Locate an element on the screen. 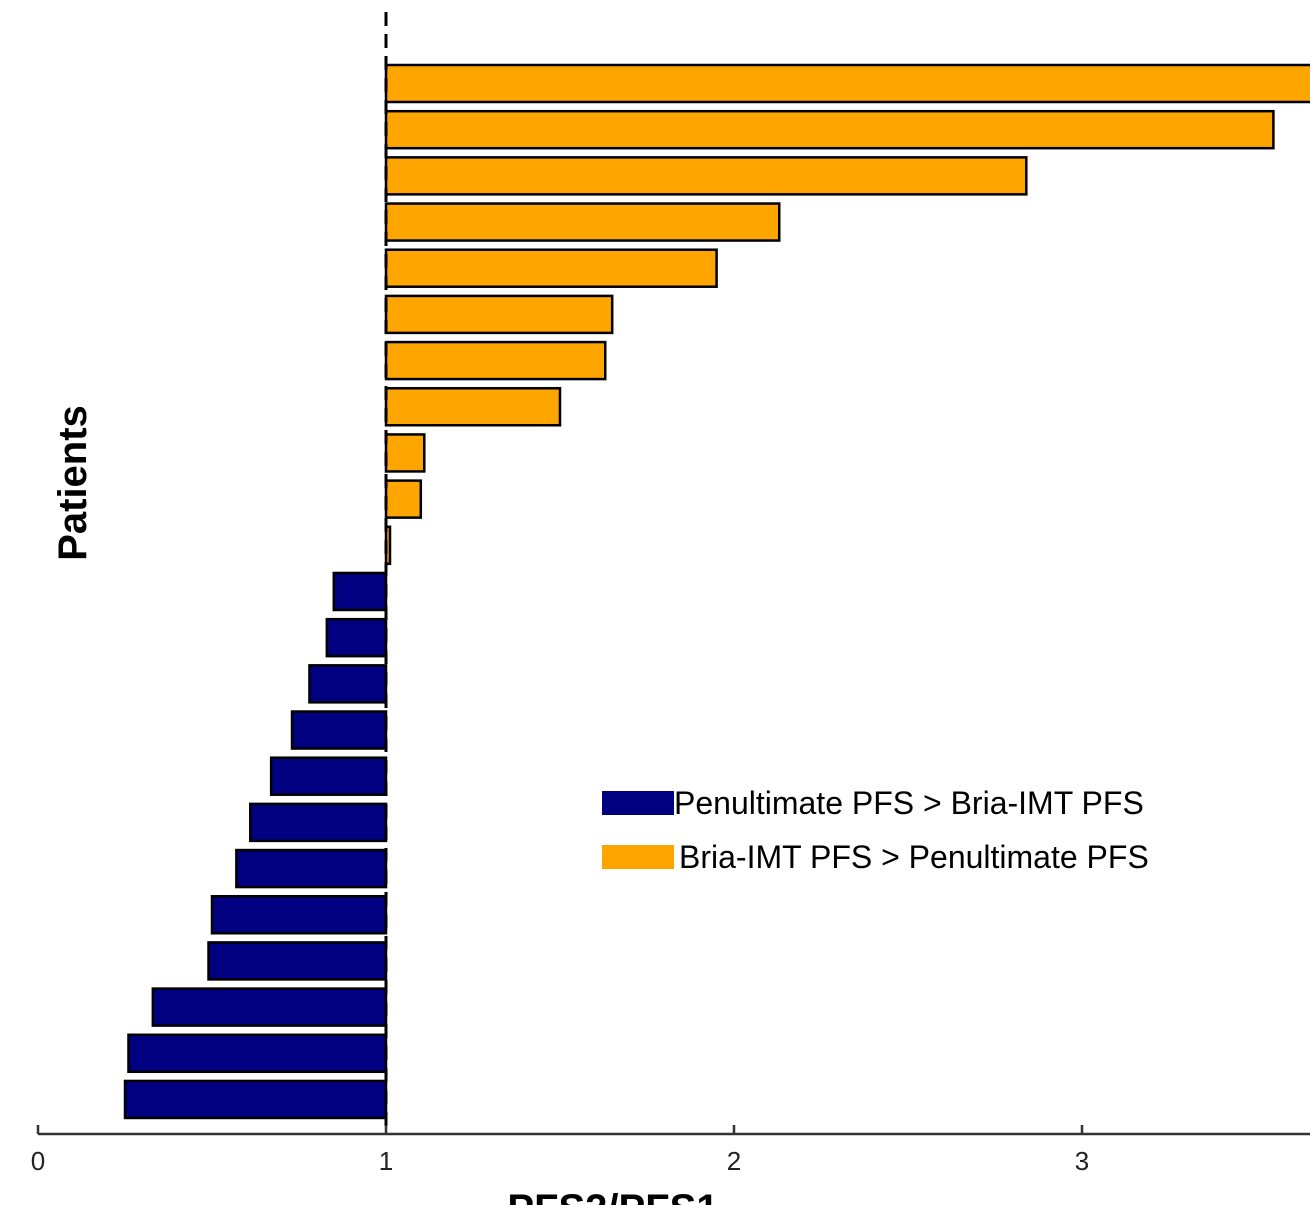  legend-label-bria: Bria-IMT PFS > Penultimate PFS is located at coordinates (914, 857).